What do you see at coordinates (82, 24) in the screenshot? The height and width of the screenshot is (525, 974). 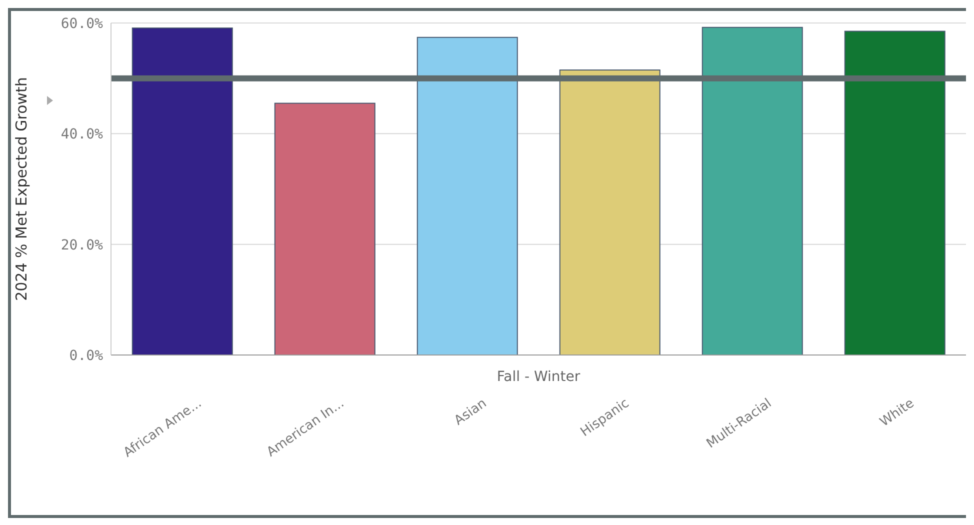 I see `y-tick-label: 60.0%` at bounding box center [82, 24].